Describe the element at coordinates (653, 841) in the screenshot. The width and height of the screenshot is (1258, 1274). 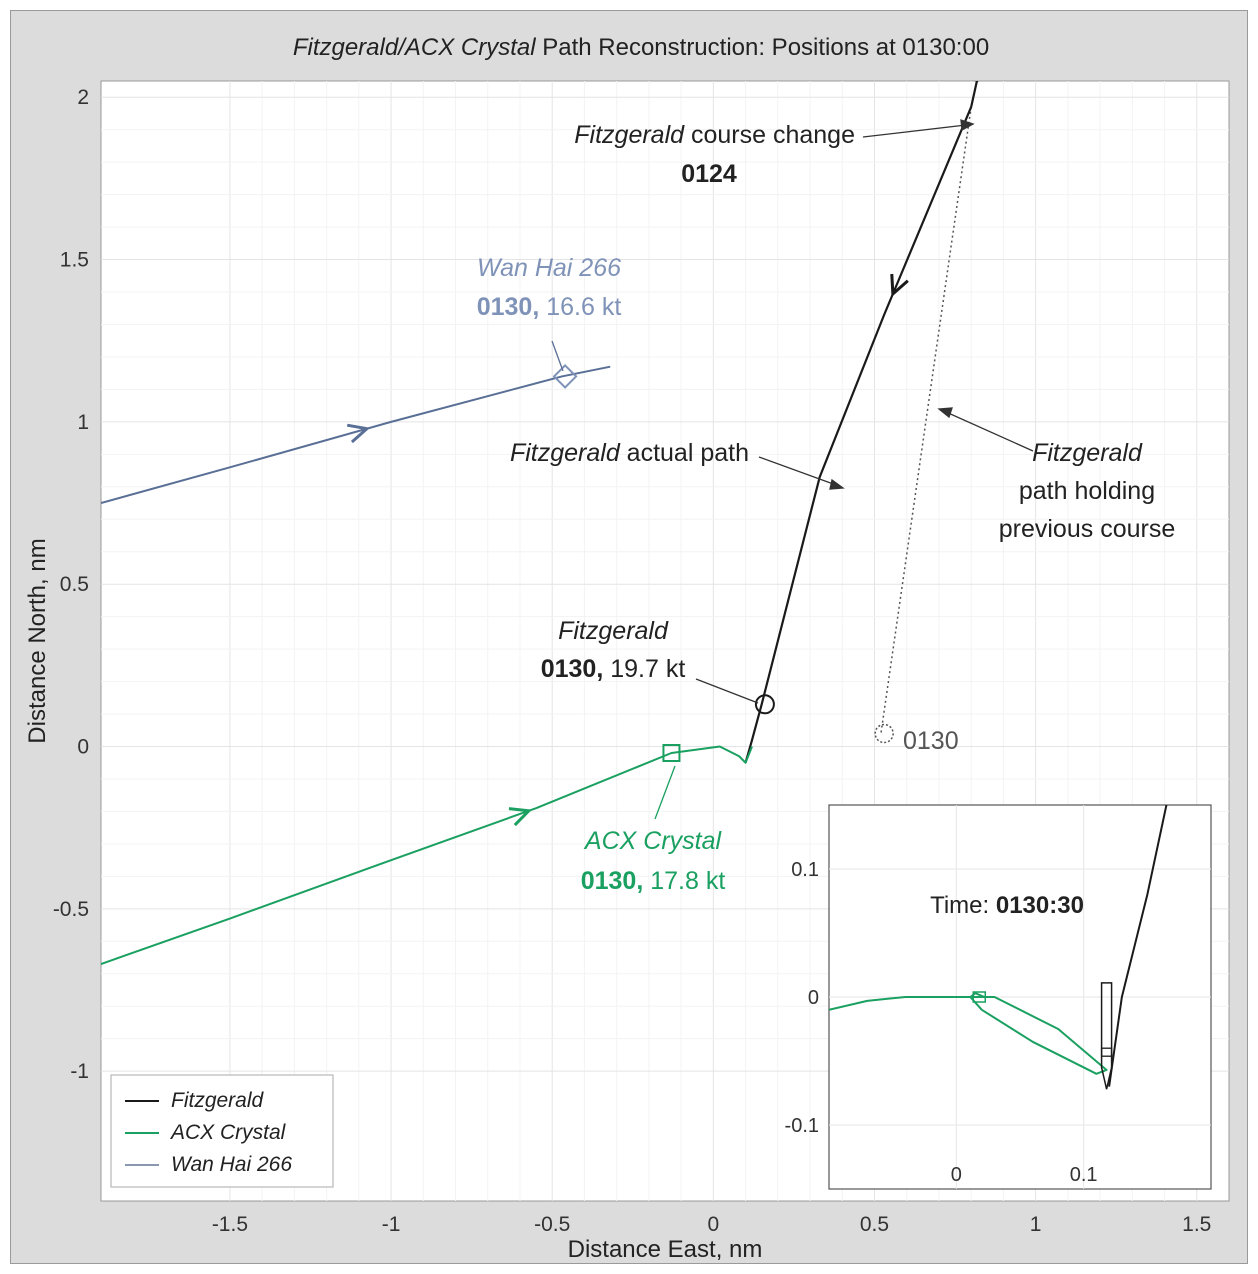
I see `acx-crystal-name-label: ACX Crystal` at that location.